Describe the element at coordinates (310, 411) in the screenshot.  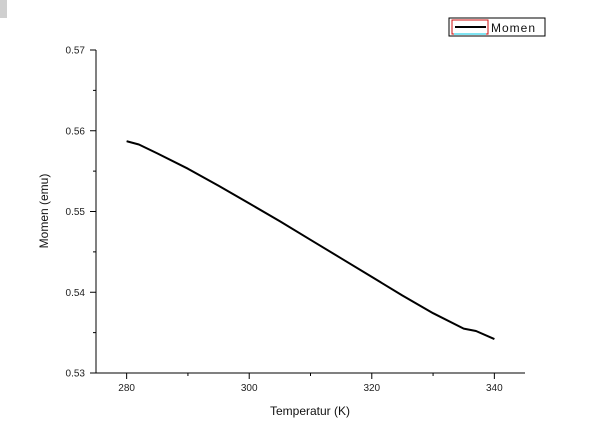
I see `x-axis-title: Temperatur (K)` at that location.